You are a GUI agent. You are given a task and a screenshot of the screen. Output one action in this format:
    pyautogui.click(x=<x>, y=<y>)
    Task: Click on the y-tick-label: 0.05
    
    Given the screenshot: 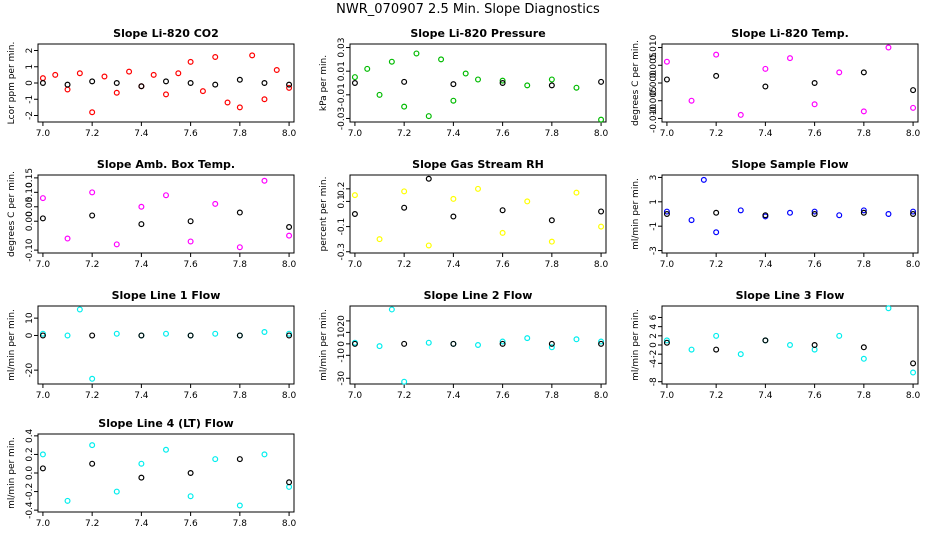 What is the action you would take?
    pyautogui.click(x=30, y=207)
    